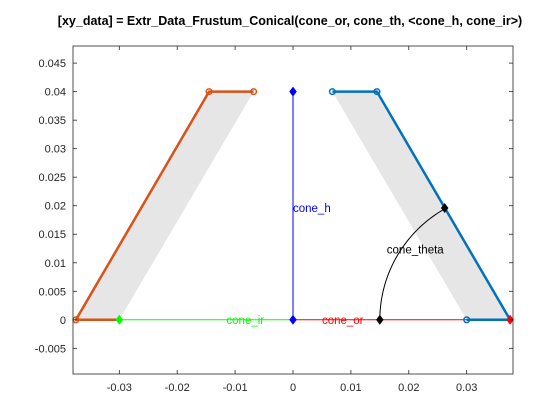 The height and width of the screenshot is (420, 560). I want to click on x-tick-label-1: -0.02, so click(177, 388).